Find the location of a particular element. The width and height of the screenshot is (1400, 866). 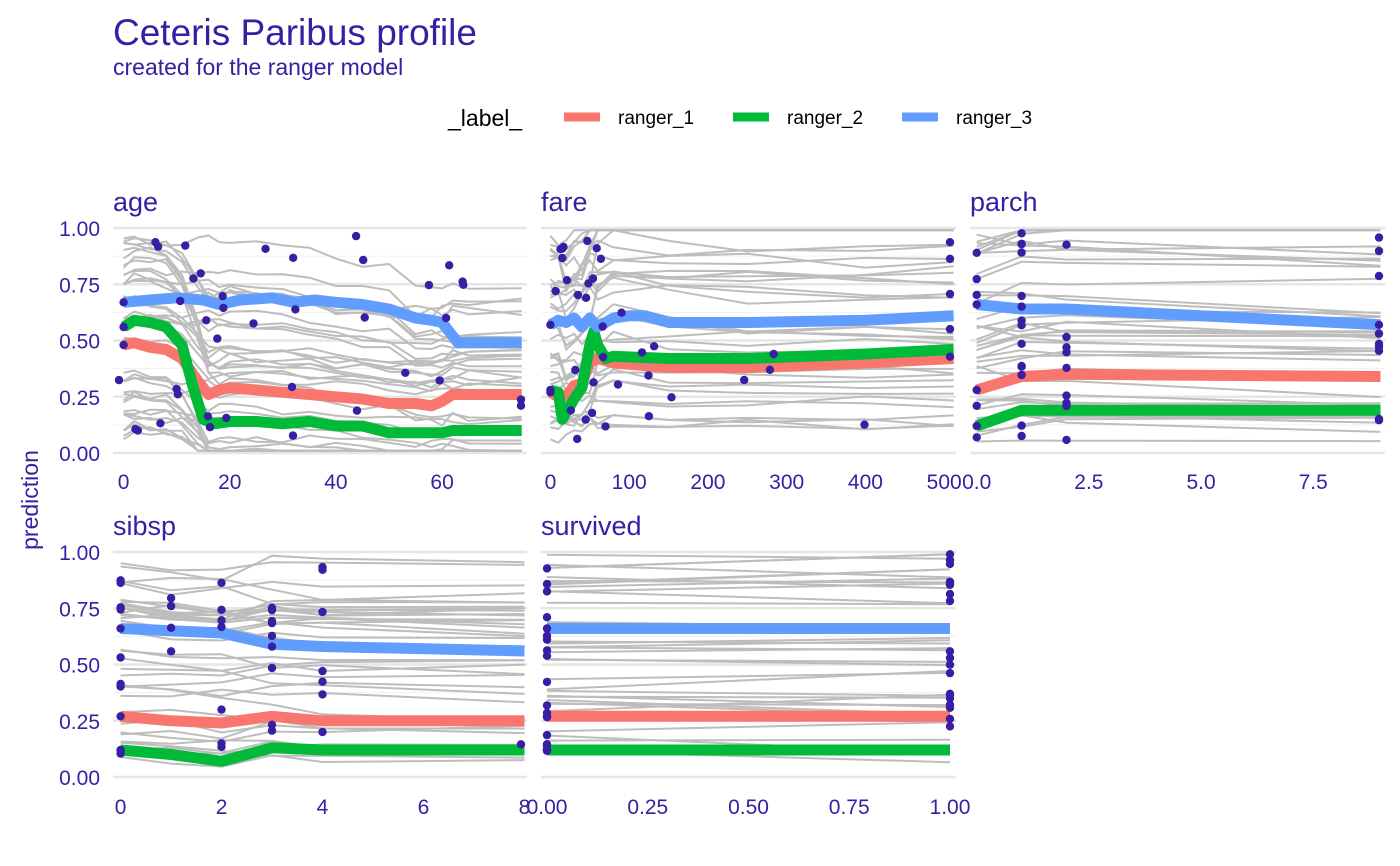

y-tick-label: 0.75 is located at coordinates (79, 609).